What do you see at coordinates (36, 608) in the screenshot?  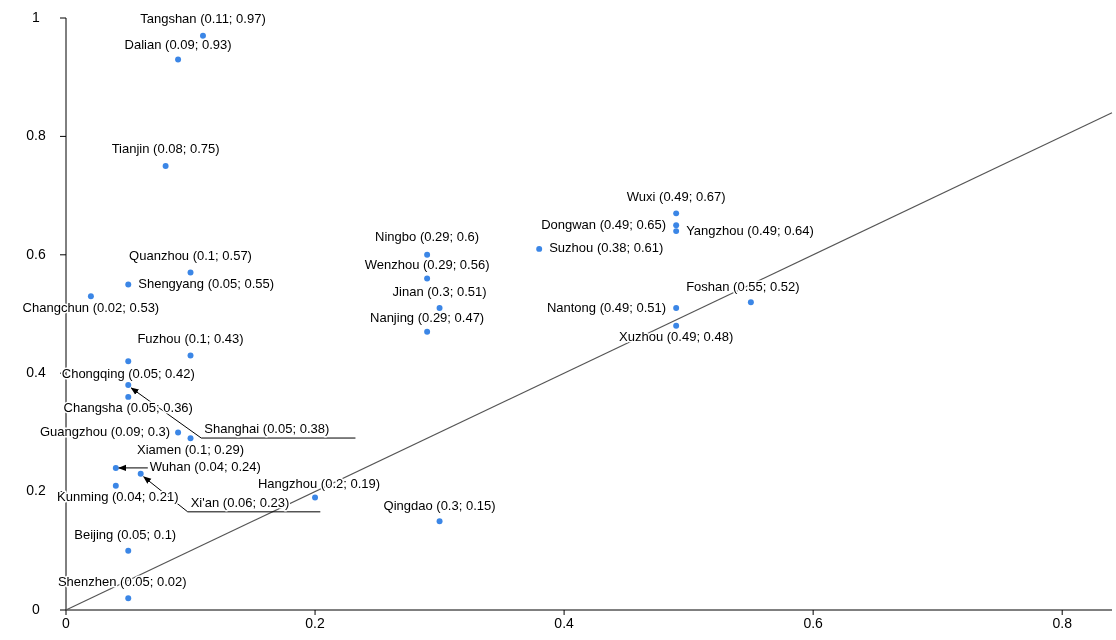 I see `y-tick-label: 0` at bounding box center [36, 608].